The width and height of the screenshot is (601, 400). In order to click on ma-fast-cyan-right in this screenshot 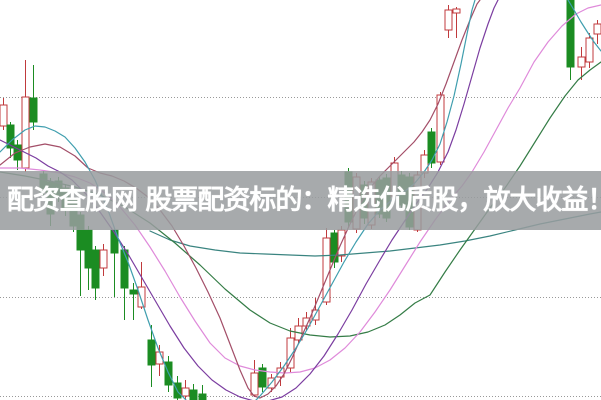, I will do `click(584, 26)`.